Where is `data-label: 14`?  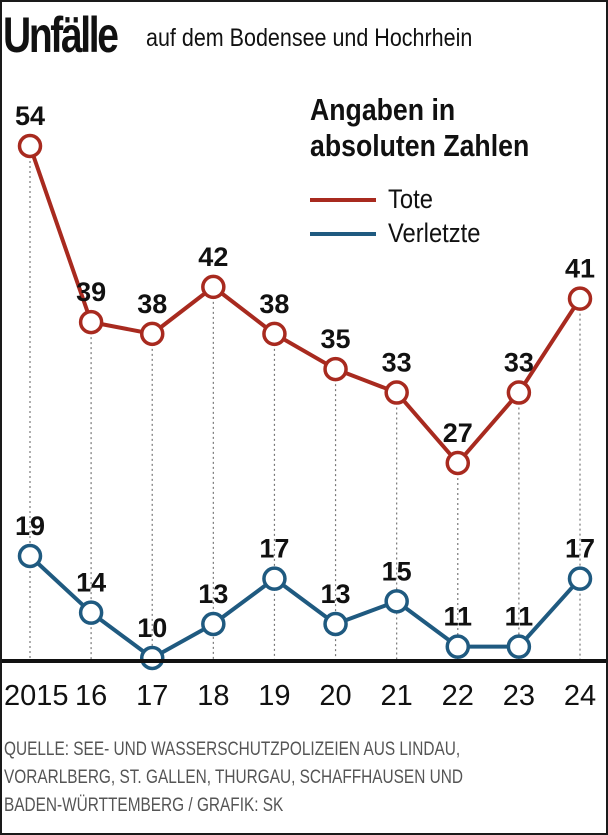
data-label: 14 is located at coordinates (91, 583).